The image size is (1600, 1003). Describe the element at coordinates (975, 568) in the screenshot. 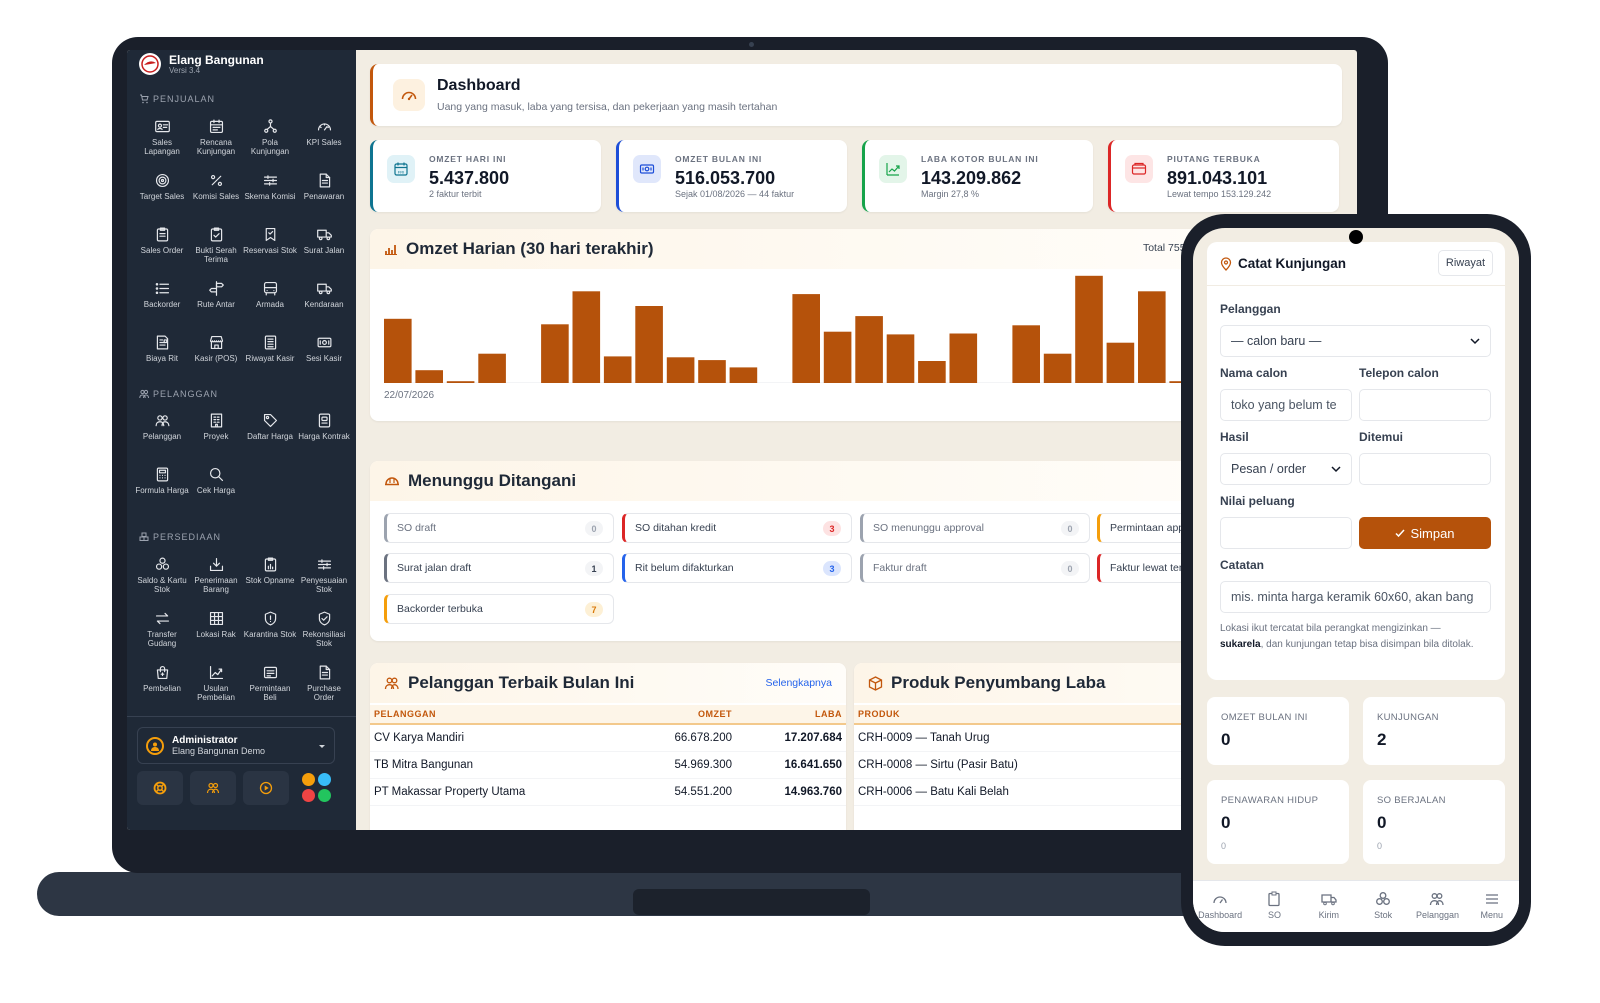

I see `pending-item: Faktur draft 0` at that location.